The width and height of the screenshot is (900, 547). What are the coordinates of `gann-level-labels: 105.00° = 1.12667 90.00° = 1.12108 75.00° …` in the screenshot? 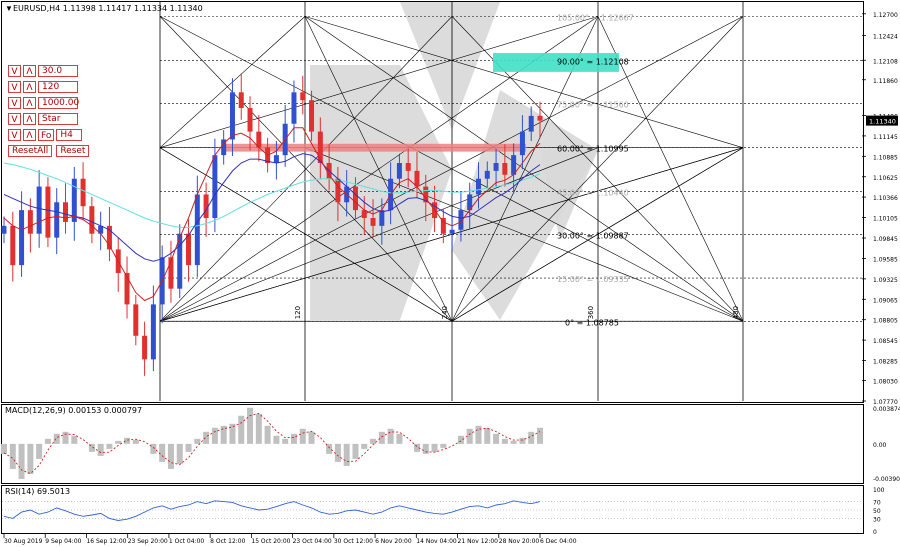 It's located at (595, 170).